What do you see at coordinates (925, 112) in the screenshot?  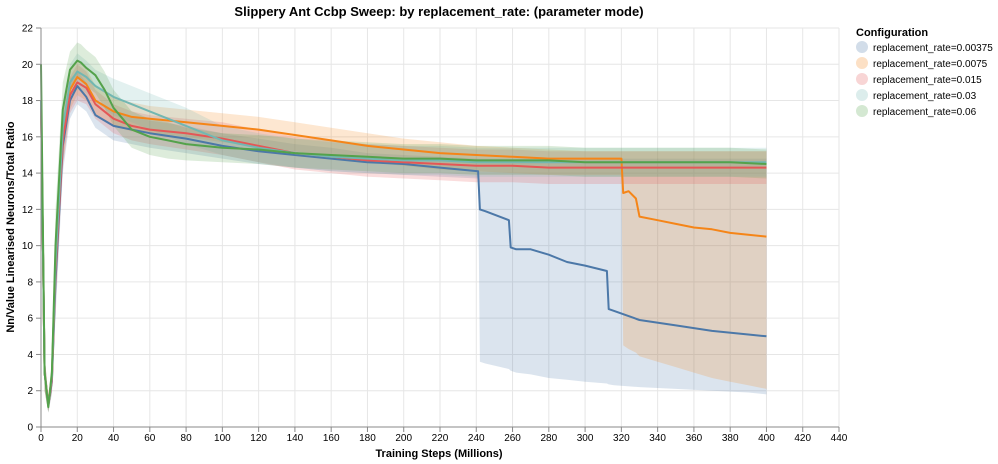 I see `legend-label: replacement_rate=0.06` at bounding box center [925, 112].